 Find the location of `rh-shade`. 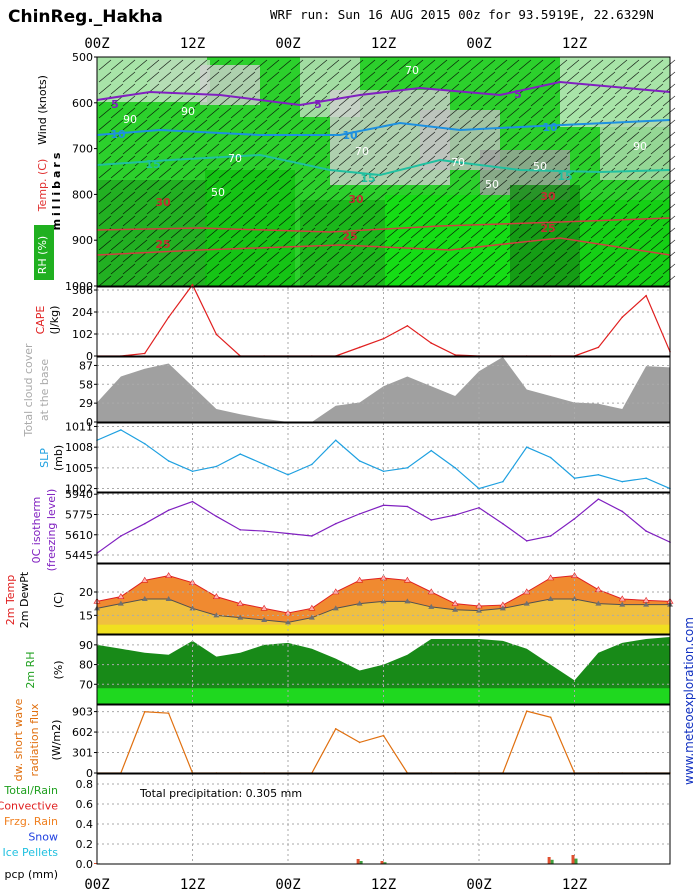

rh-shade is located at coordinates (447, 240).